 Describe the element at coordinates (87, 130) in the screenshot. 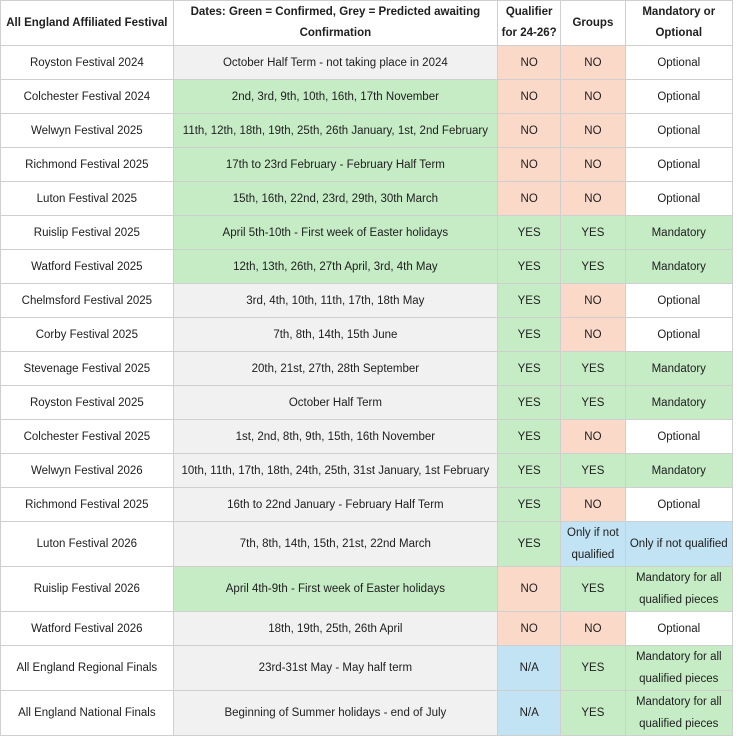

I see `cell-festival: Welwyn Festival 2025` at that location.